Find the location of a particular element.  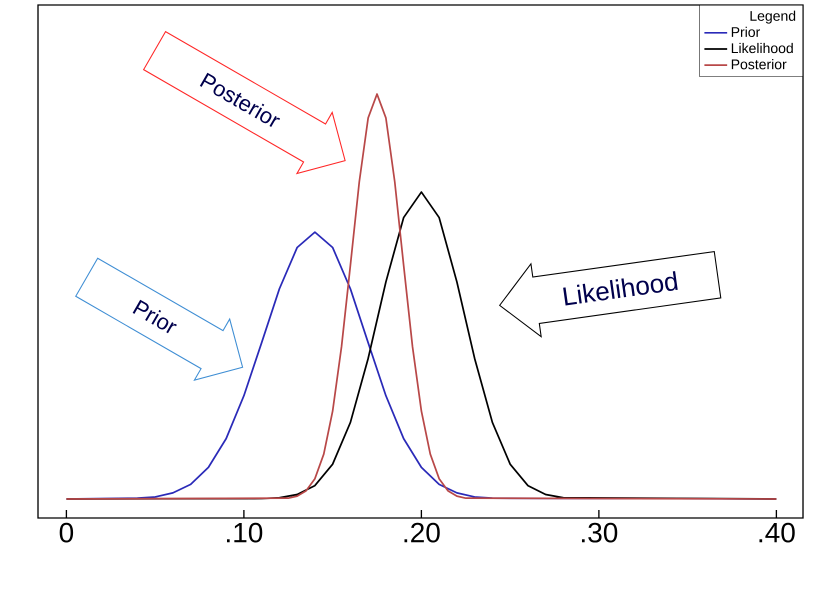

annotation: Likelihood is located at coordinates (620, 288).